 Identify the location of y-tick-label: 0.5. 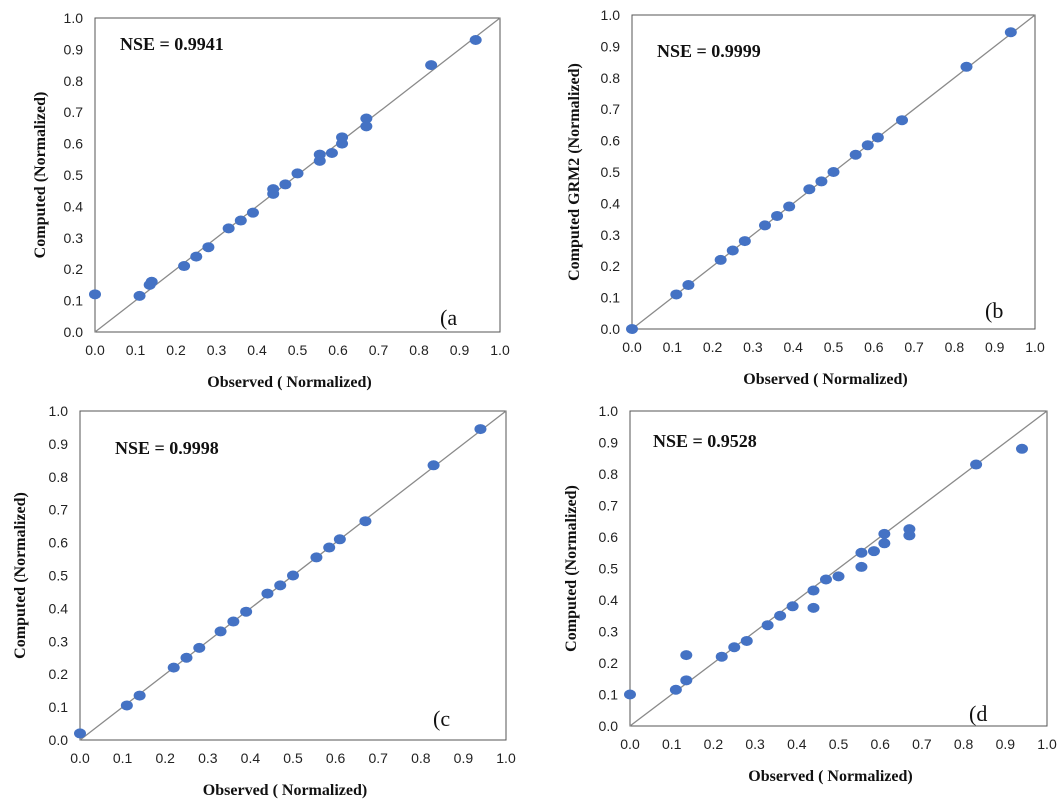
(74, 175).